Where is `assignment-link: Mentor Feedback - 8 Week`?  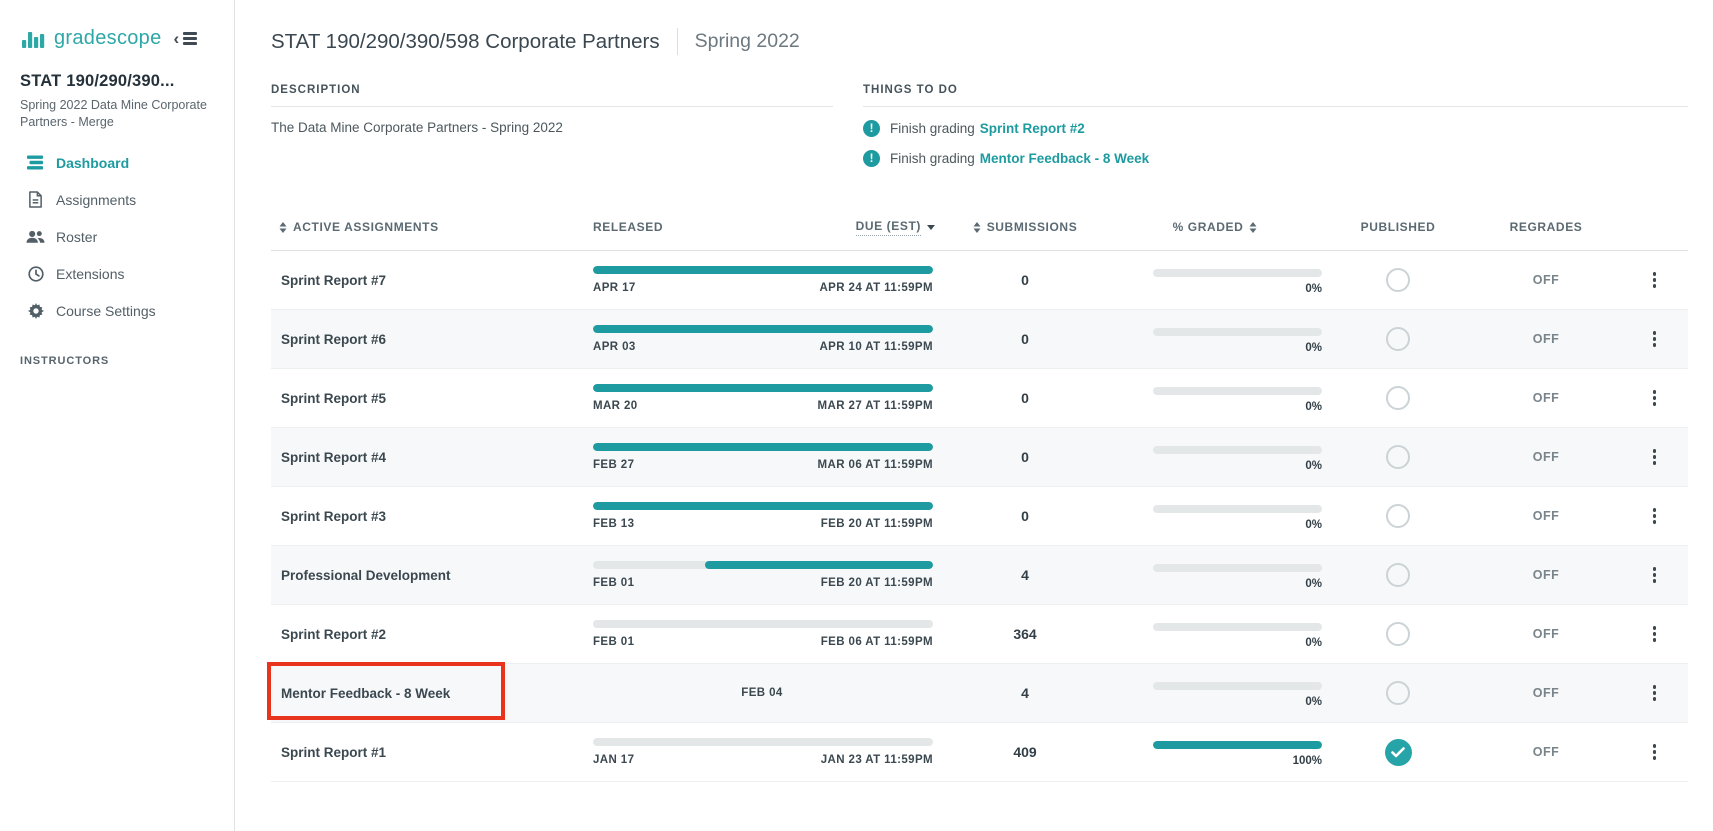
assignment-link: Mentor Feedback - 8 Week is located at coordinates (366, 693).